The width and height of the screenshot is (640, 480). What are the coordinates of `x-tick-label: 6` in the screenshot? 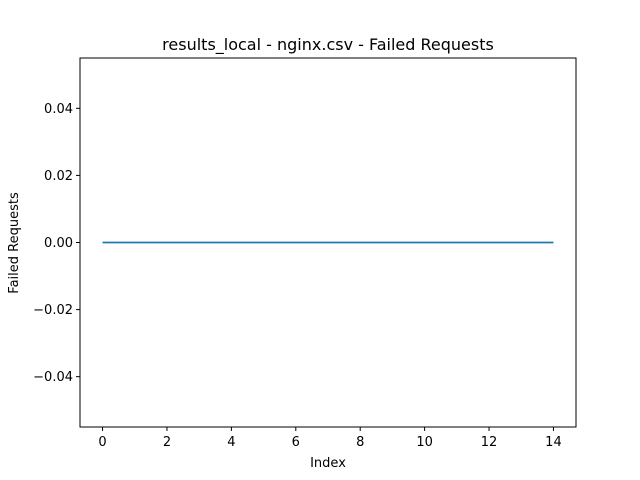 It's located at (296, 442).